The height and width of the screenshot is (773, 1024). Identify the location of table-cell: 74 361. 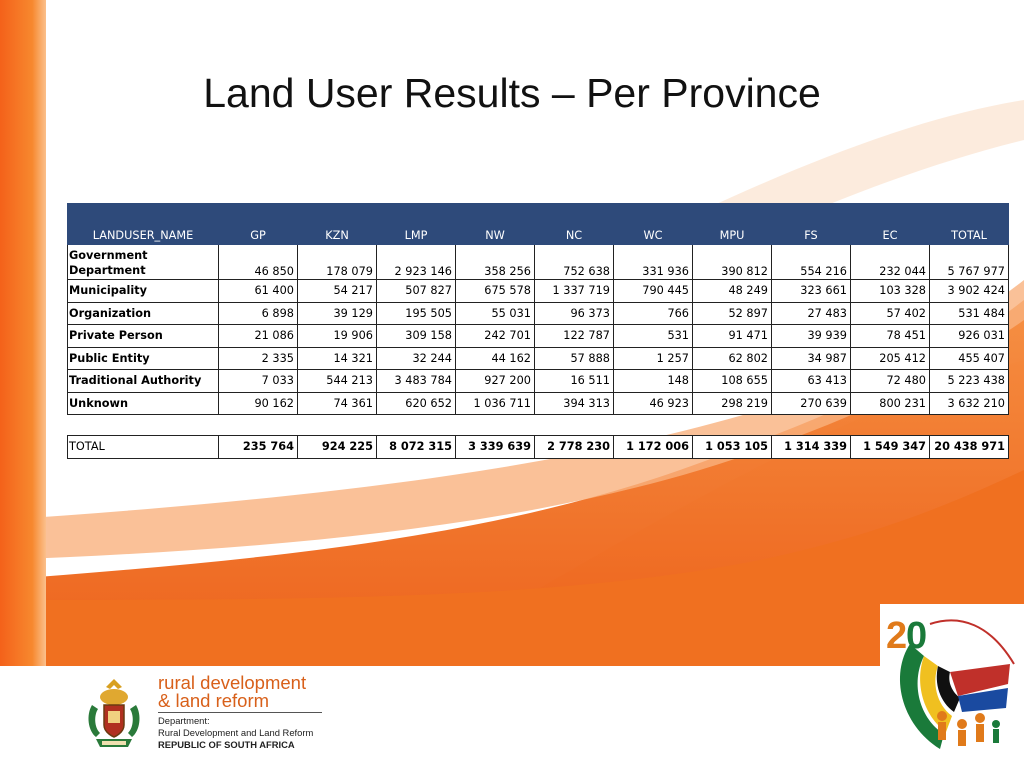
(337, 403).